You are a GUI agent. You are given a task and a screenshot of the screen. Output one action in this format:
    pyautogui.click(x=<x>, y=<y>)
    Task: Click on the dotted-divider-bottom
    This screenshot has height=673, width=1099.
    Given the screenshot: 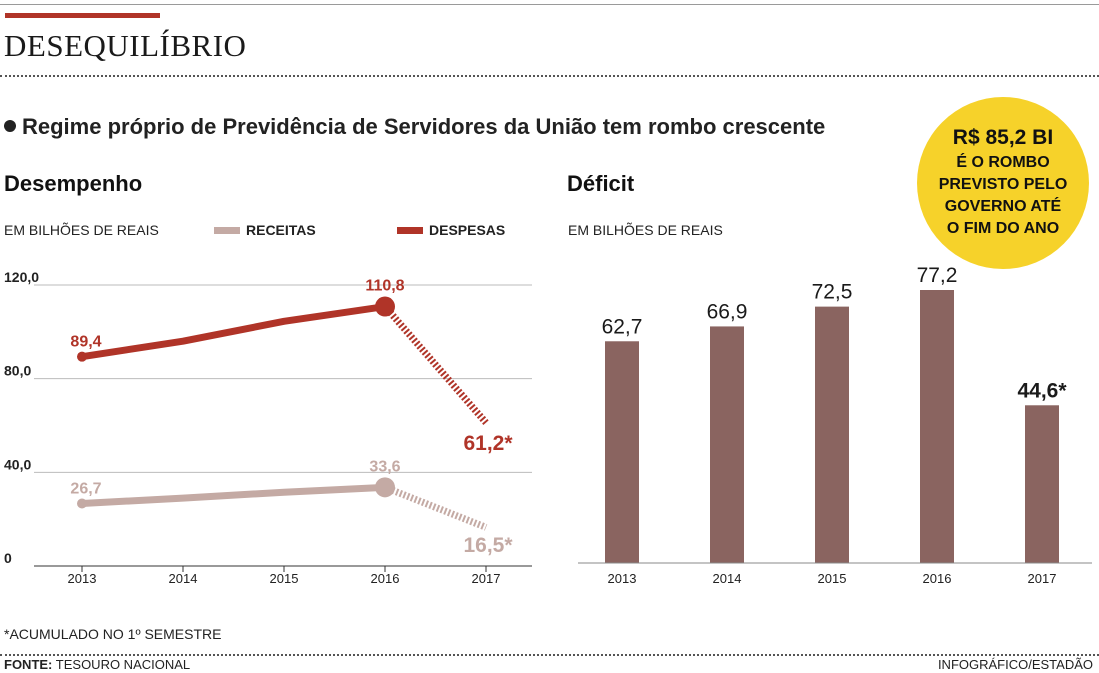 What is the action you would take?
    pyautogui.click(x=549, y=655)
    